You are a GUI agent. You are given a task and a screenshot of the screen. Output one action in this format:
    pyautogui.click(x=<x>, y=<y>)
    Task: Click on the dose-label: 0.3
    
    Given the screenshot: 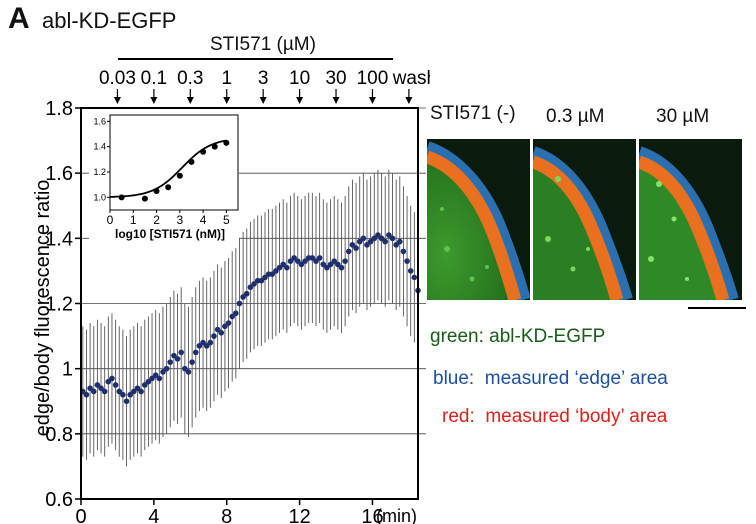 What is the action you would take?
    pyautogui.click(x=190, y=78)
    